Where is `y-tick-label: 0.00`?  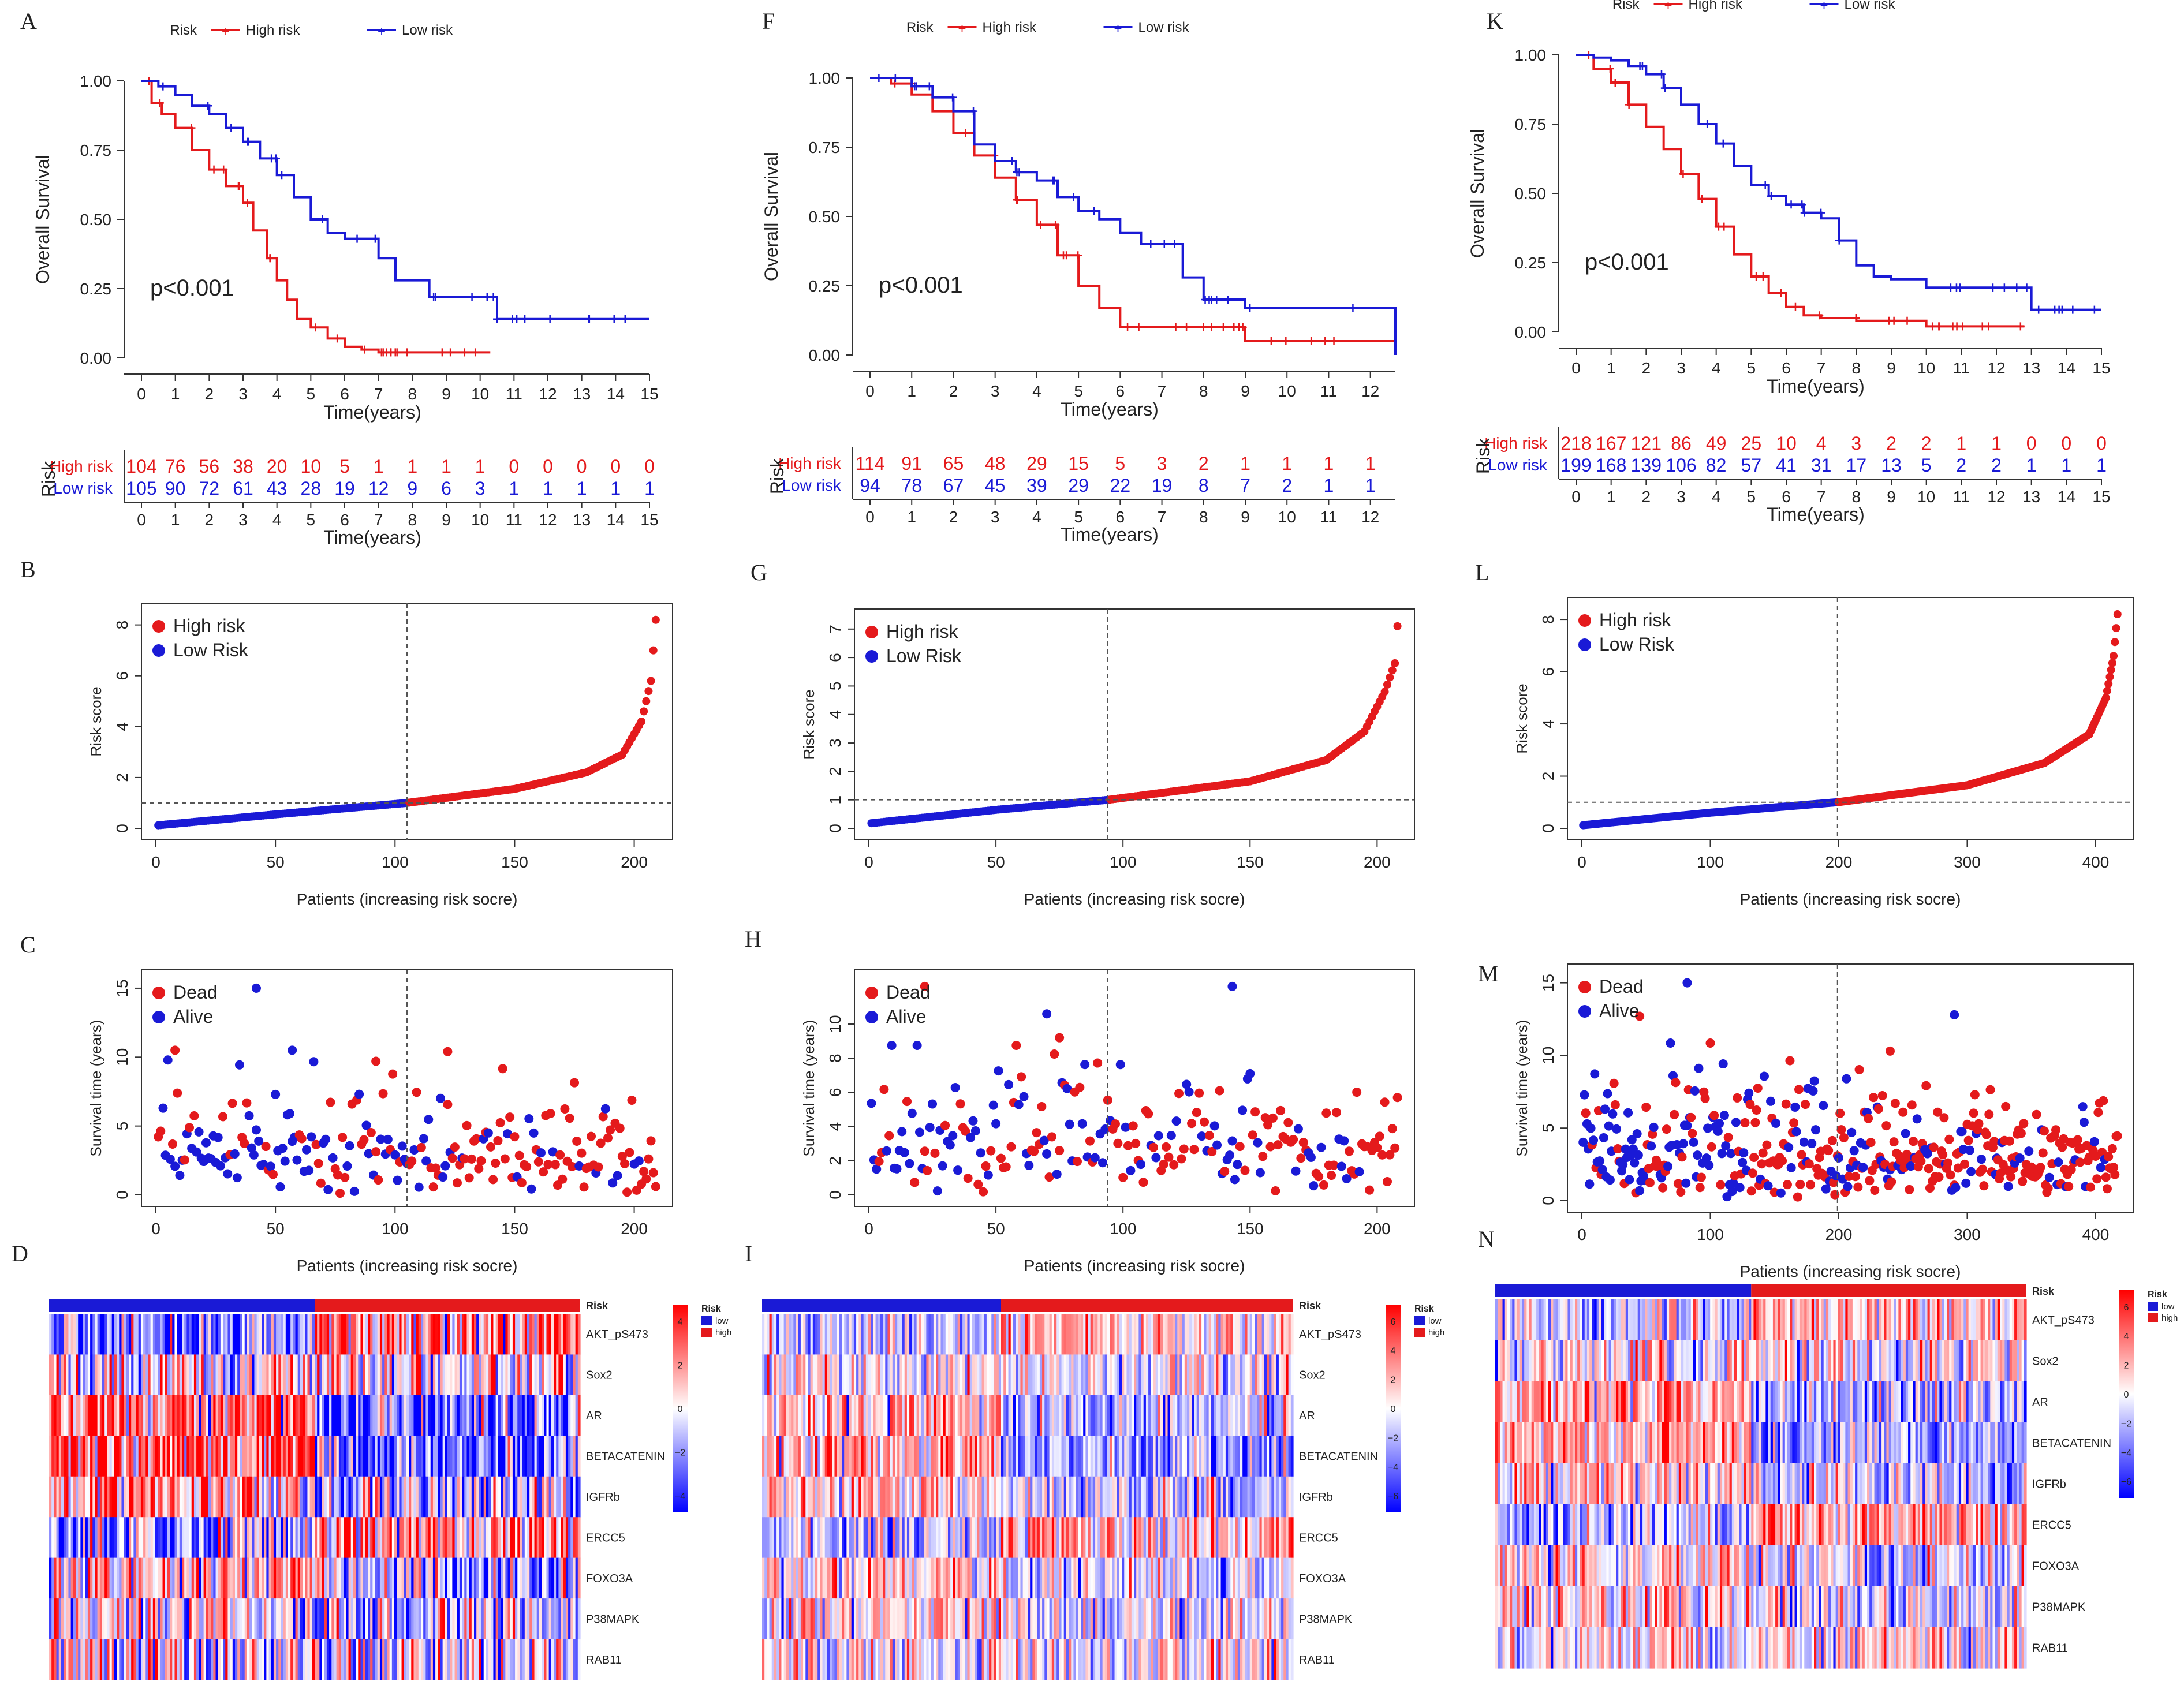
y-tick-label: 0.00 is located at coordinates (825, 355).